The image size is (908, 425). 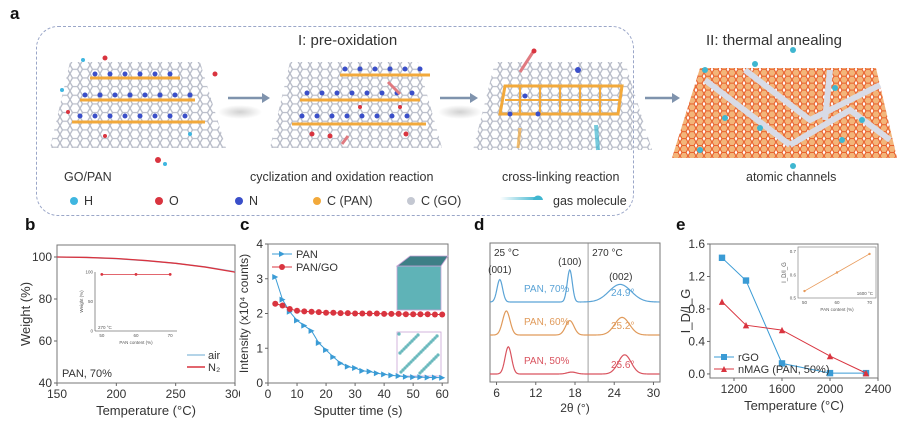 I want to click on b-series-air-line, so click(x=146, y=264).